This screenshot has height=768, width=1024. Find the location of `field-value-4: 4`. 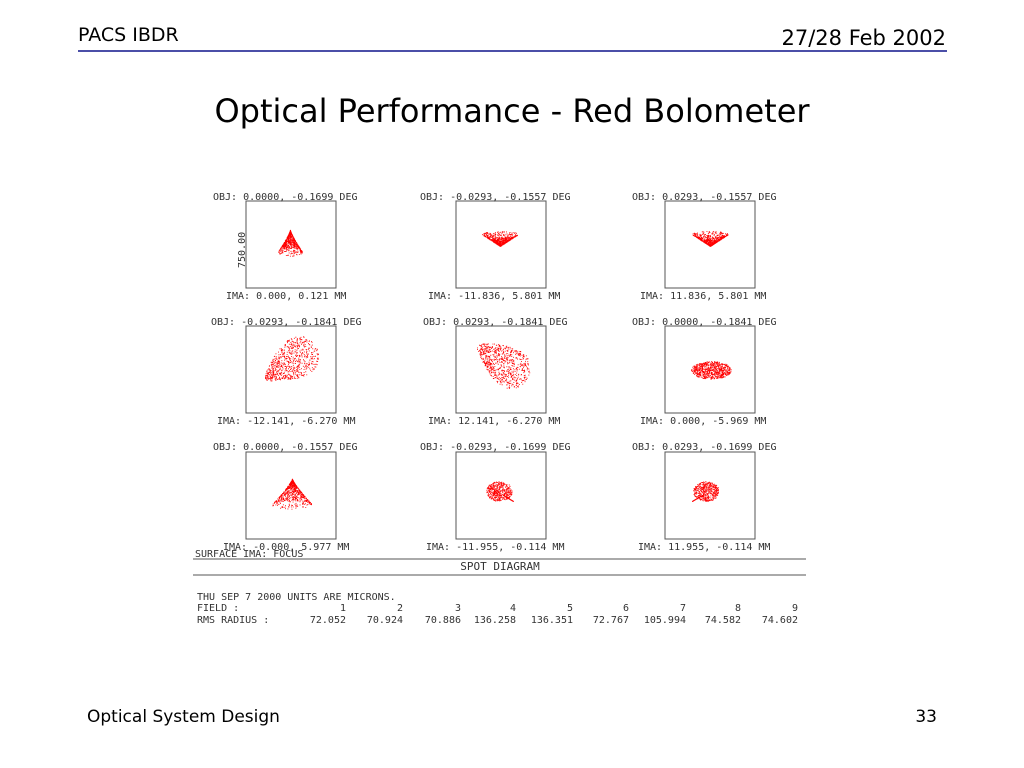

field-value-4: 4 is located at coordinates (513, 608).